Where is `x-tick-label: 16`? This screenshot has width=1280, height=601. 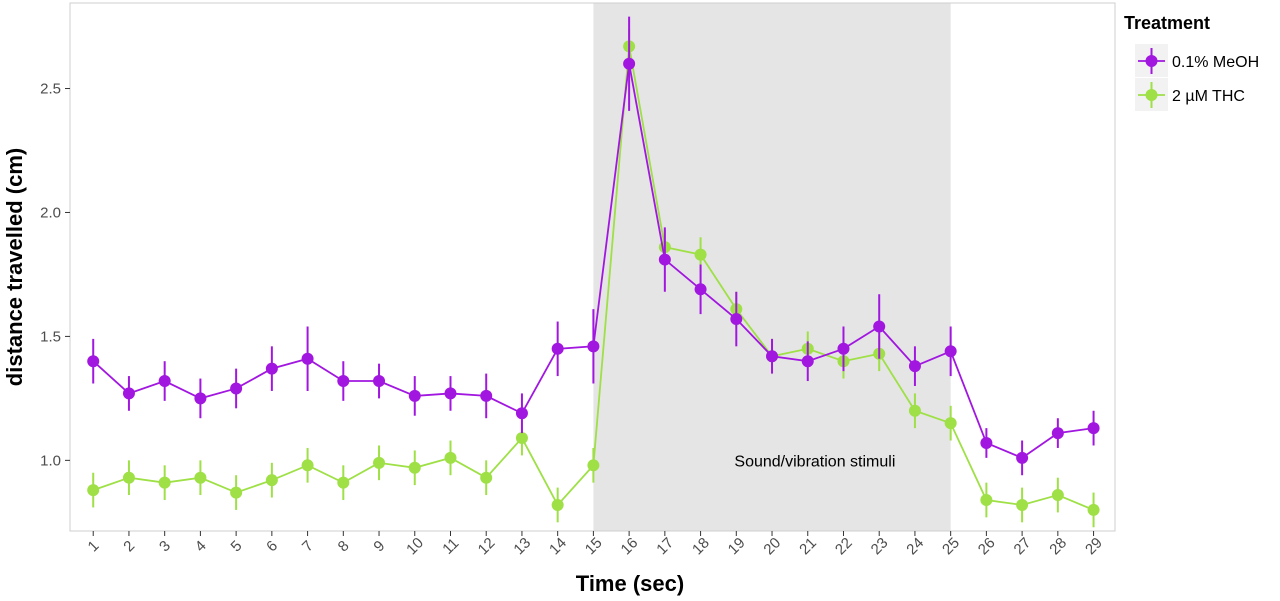 x-tick-label: 16 is located at coordinates (630, 546).